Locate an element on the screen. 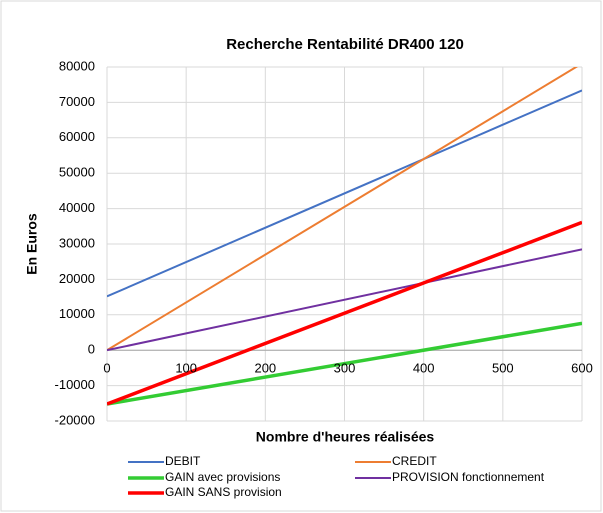 The height and width of the screenshot is (513, 603). y-tick-label: 10000 is located at coordinates (77, 313).